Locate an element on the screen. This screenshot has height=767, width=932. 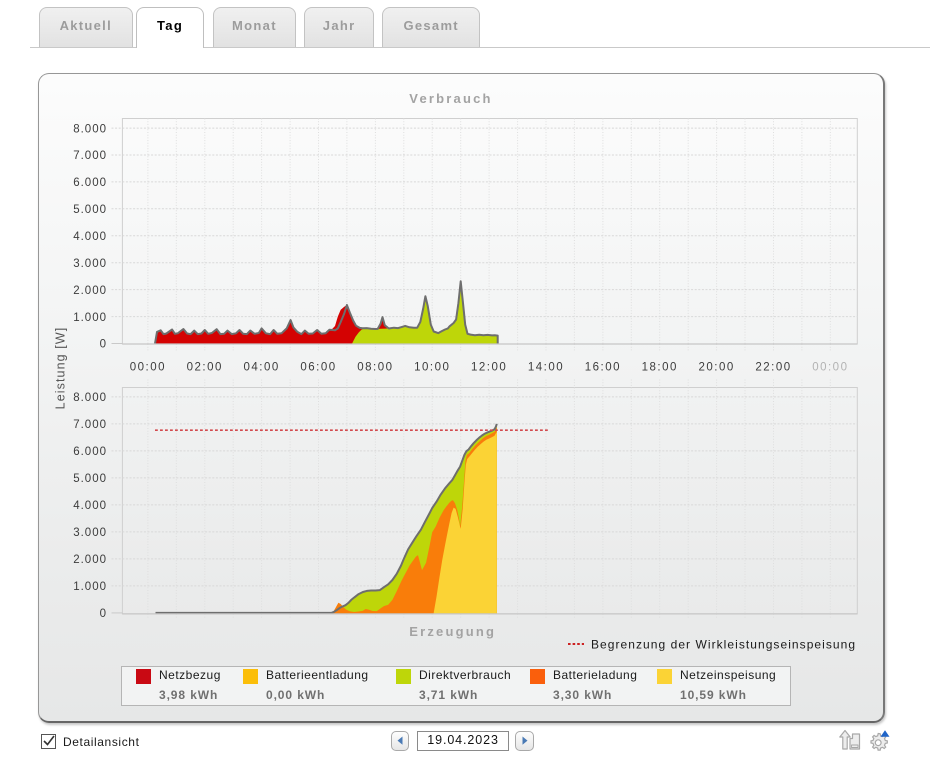
svg-text: 20:00 is located at coordinates (716, 368).